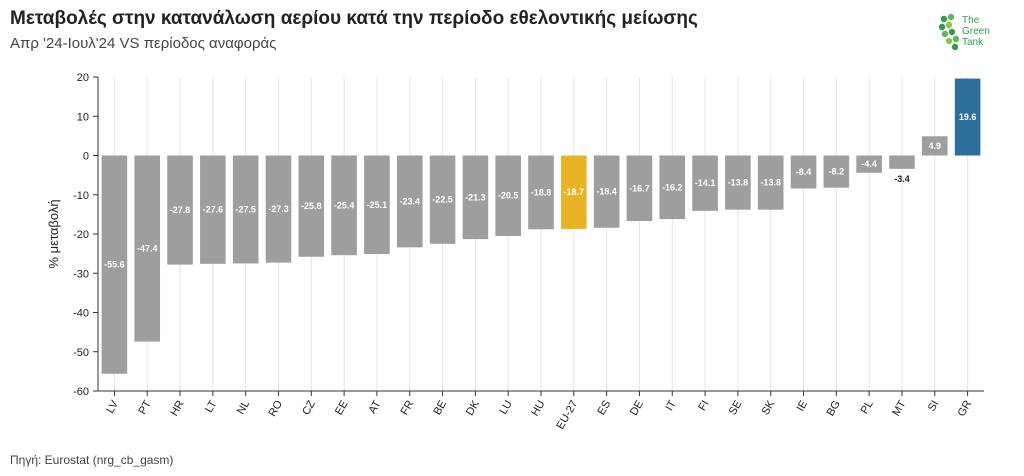 This screenshot has width=1024, height=476. I want to click on x-tick-label: EE, so click(342, 408).